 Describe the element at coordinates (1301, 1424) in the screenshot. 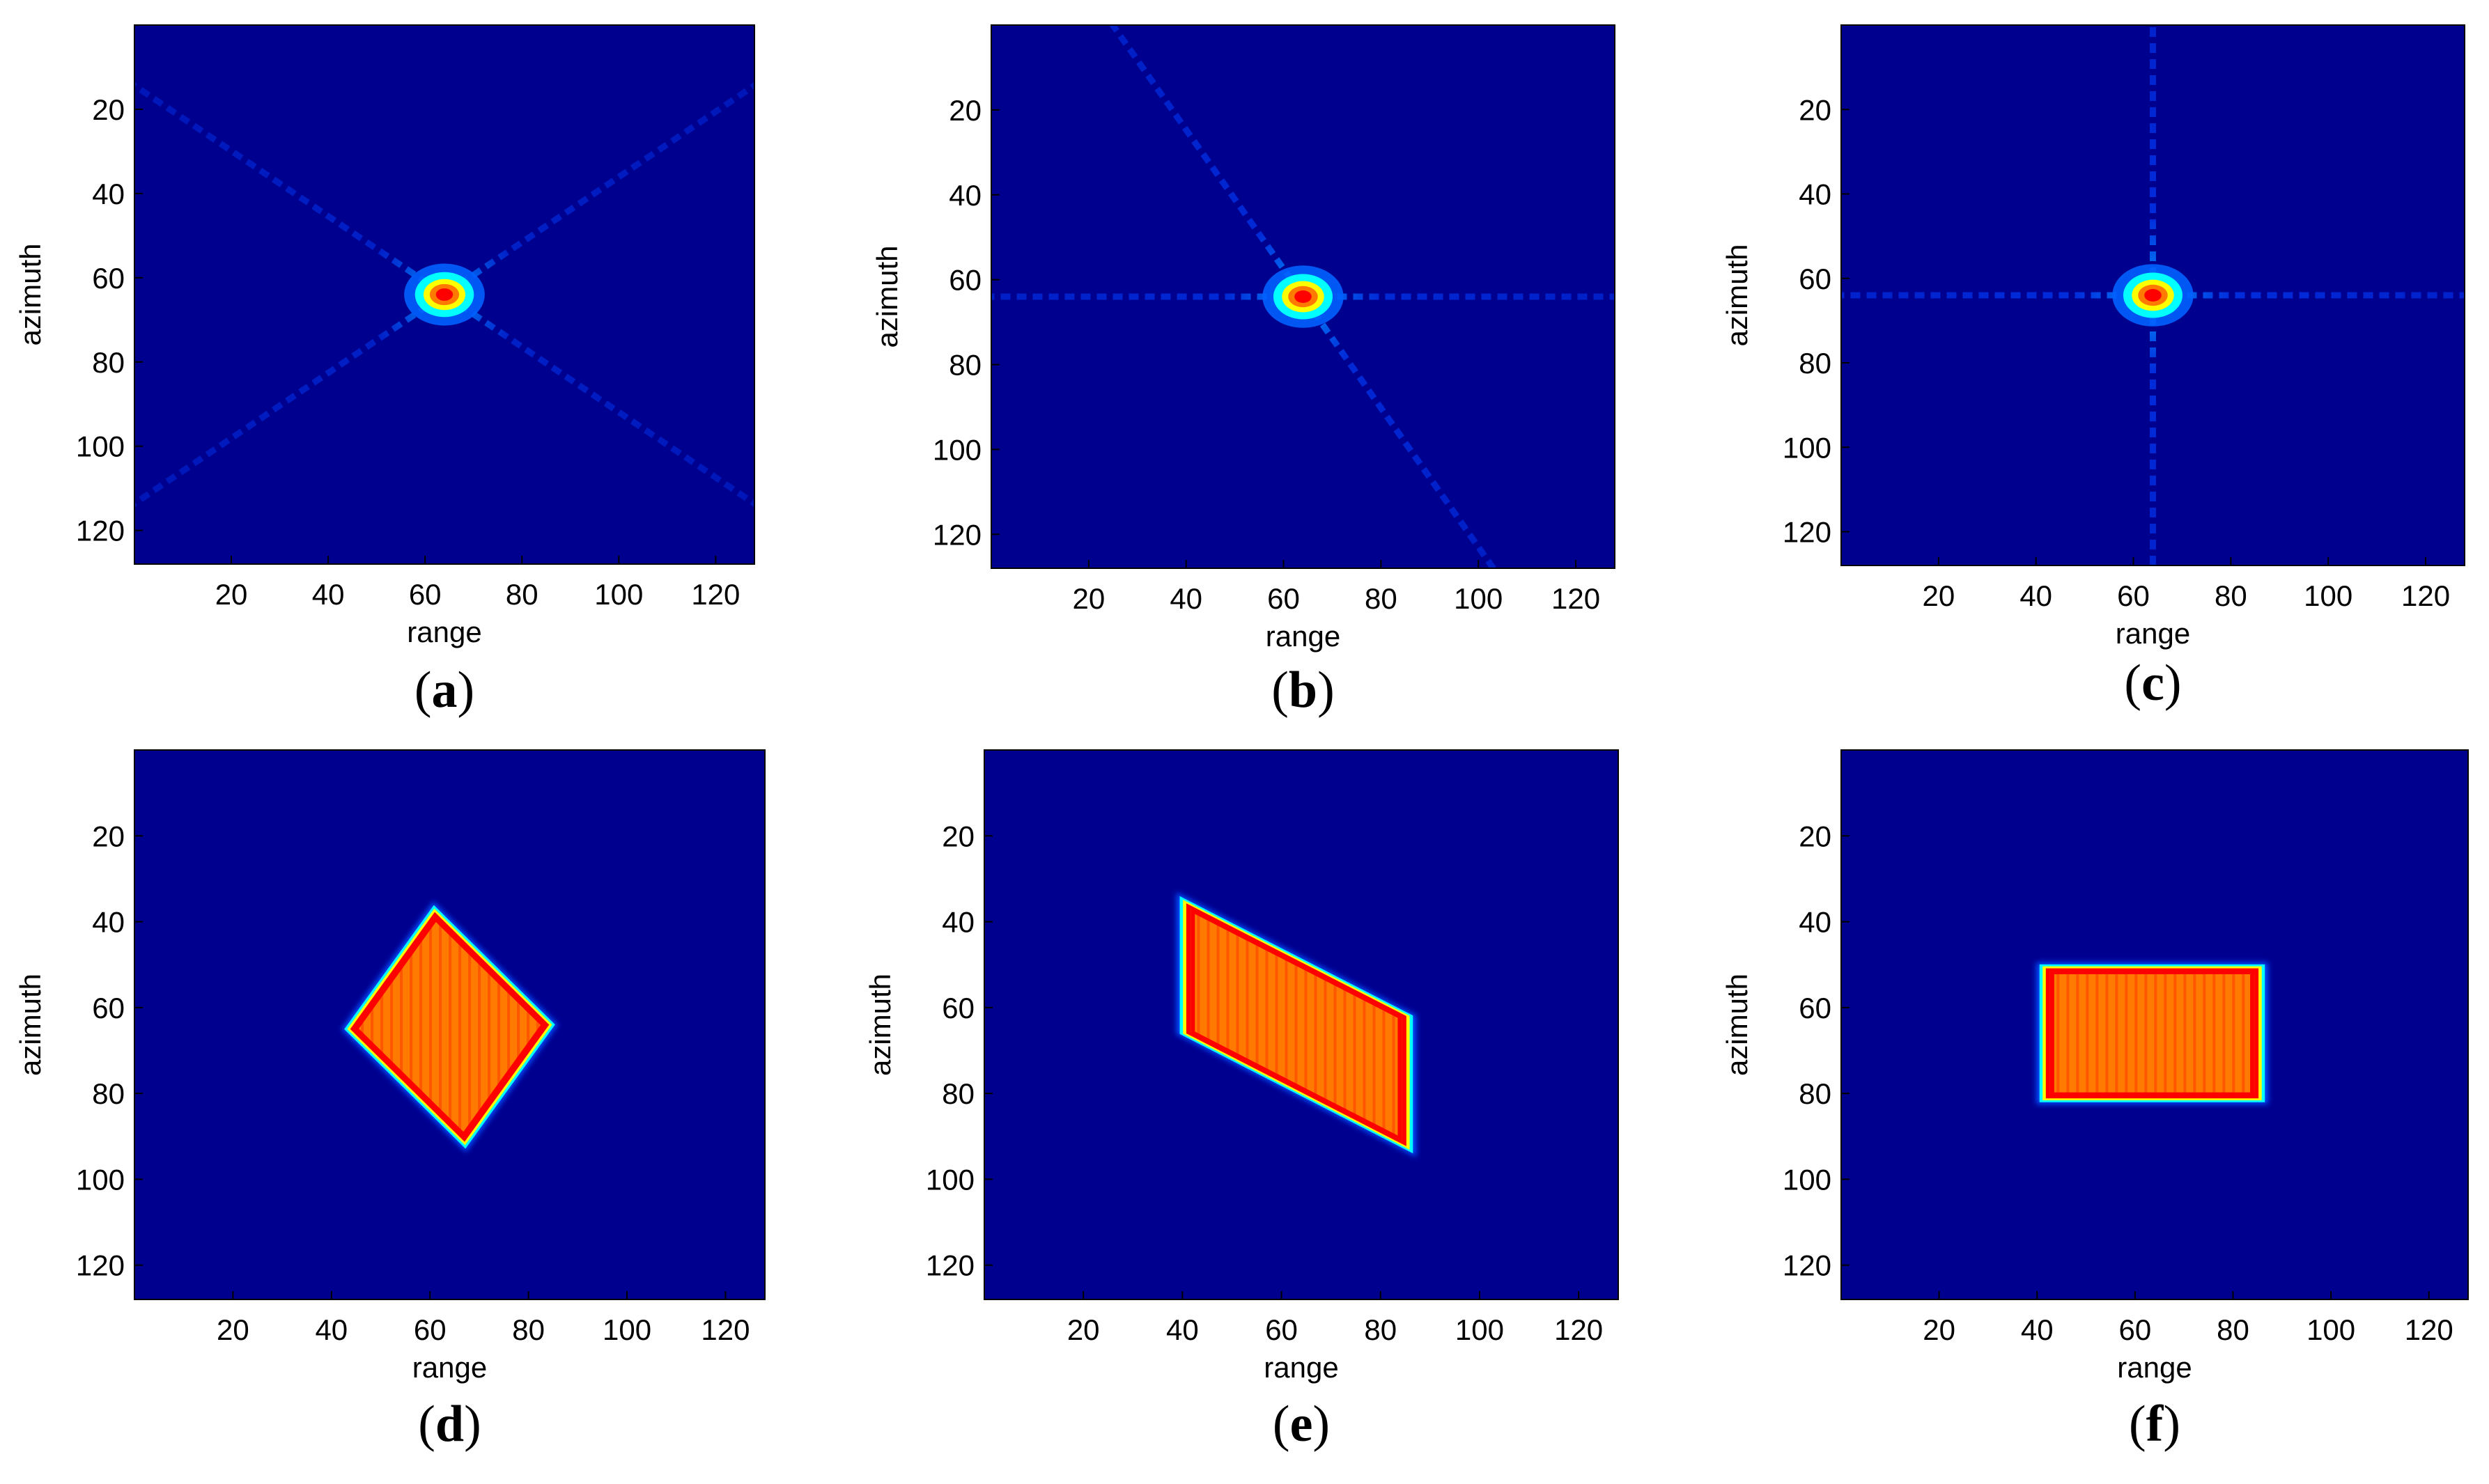

I see `panel-caption: (e)` at that location.